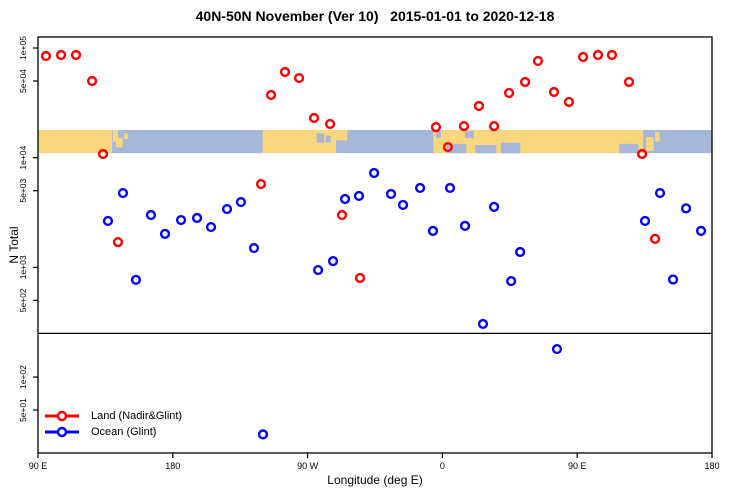  What do you see at coordinates (442, 466) in the screenshot?
I see `x-tick-label: 0` at bounding box center [442, 466].